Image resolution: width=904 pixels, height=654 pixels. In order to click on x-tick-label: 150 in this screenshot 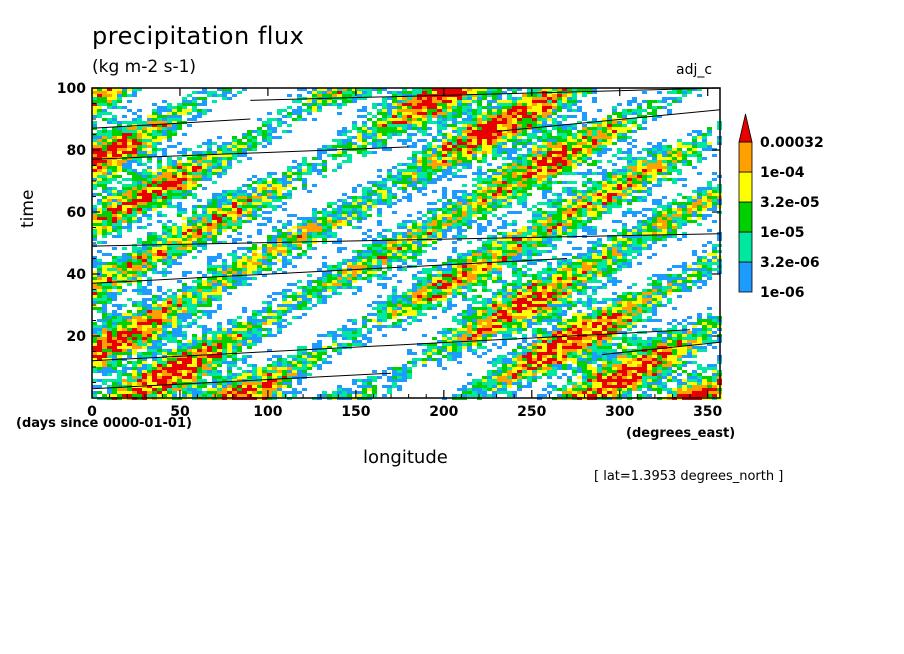, I will do `click(355, 412)`.